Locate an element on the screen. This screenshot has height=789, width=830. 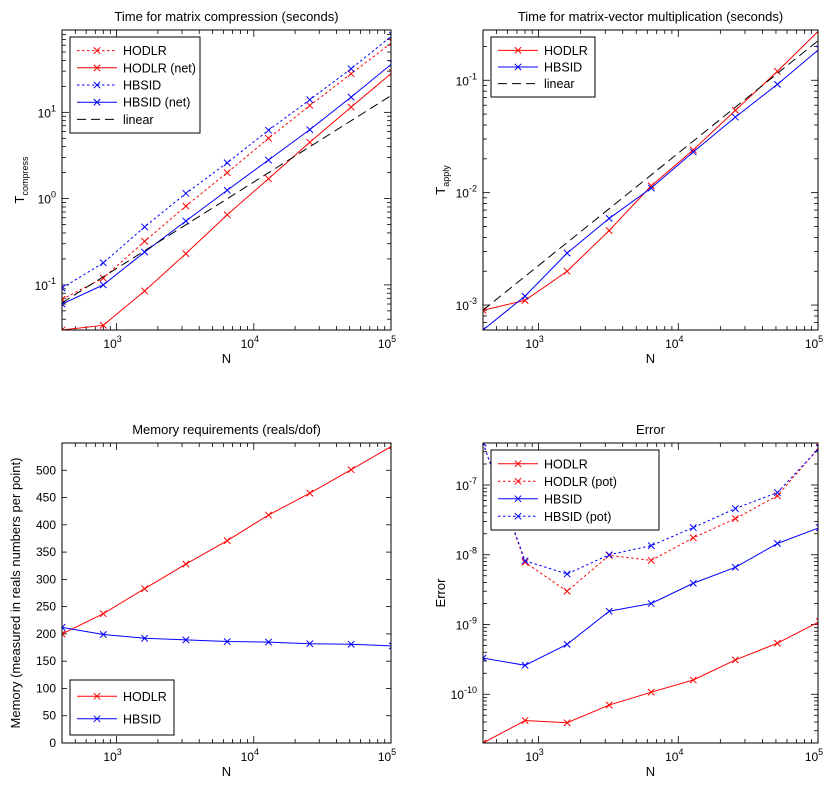
legend: HODLR HBSID linear is located at coordinates (543, 67).